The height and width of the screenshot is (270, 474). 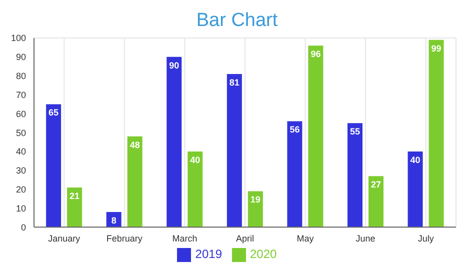 What do you see at coordinates (21, 113) in the screenshot?
I see `y-tick-label: 60` at bounding box center [21, 113].